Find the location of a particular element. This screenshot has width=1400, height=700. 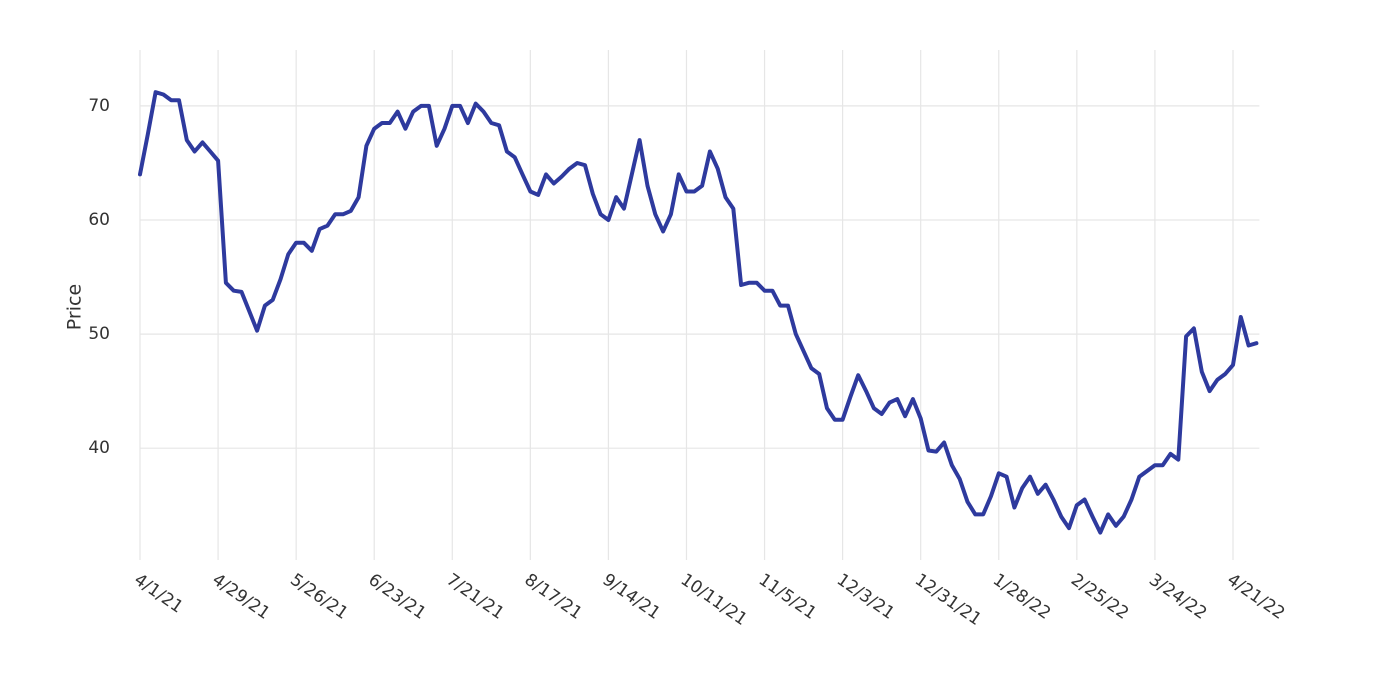

x-tick-label: 12/3/21 is located at coordinates (865, 597).